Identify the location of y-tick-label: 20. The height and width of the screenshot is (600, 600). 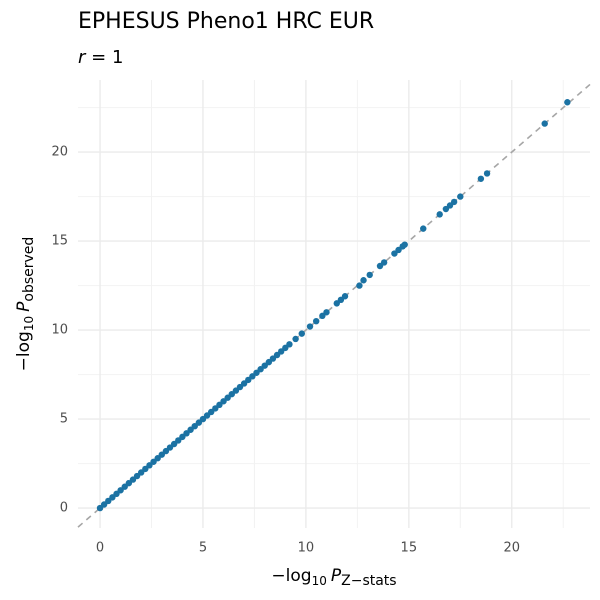
(59, 152).